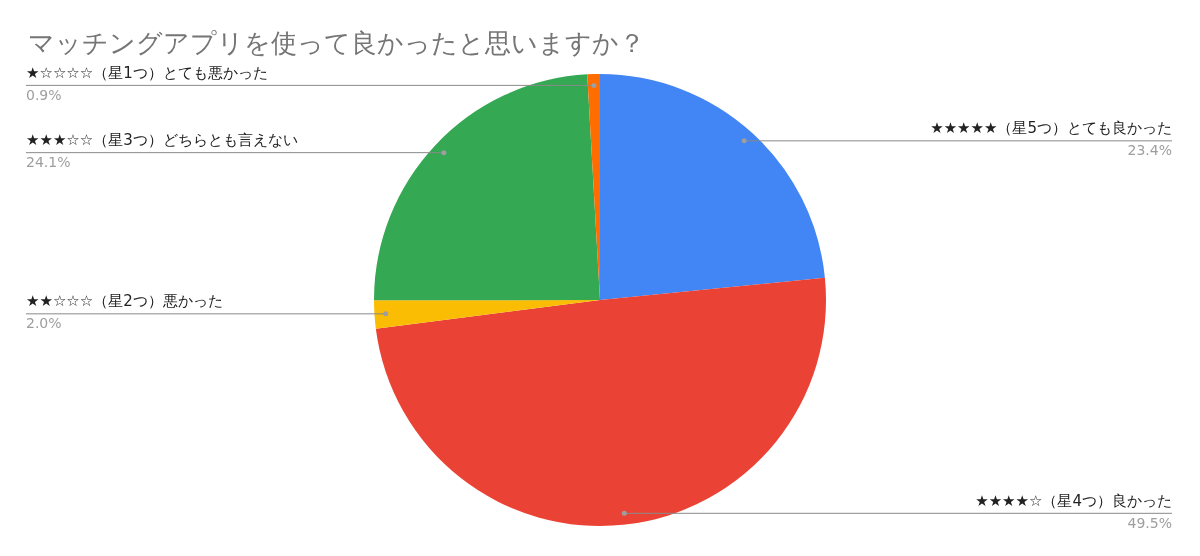 The width and height of the screenshot is (1200, 556). What do you see at coordinates (1149, 522) in the screenshot?
I see `data-label: 49.5%` at bounding box center [1149, 522].